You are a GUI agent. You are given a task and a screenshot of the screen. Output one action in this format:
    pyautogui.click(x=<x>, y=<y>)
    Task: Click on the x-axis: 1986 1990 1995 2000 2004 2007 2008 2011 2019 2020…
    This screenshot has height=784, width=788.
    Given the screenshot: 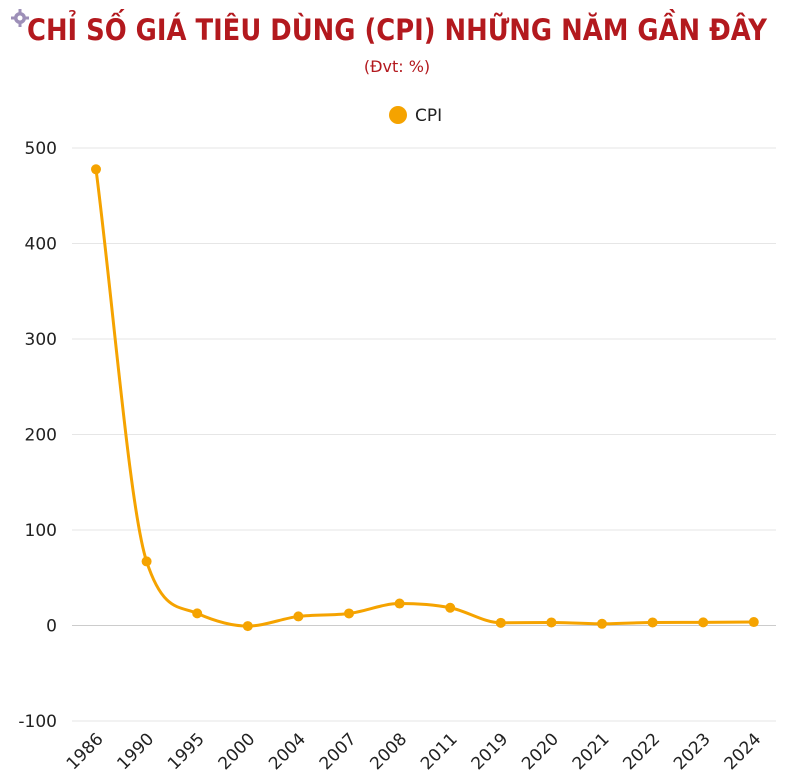 What is the action you would take?
    pyautogui.click(x=414, y=751)
    